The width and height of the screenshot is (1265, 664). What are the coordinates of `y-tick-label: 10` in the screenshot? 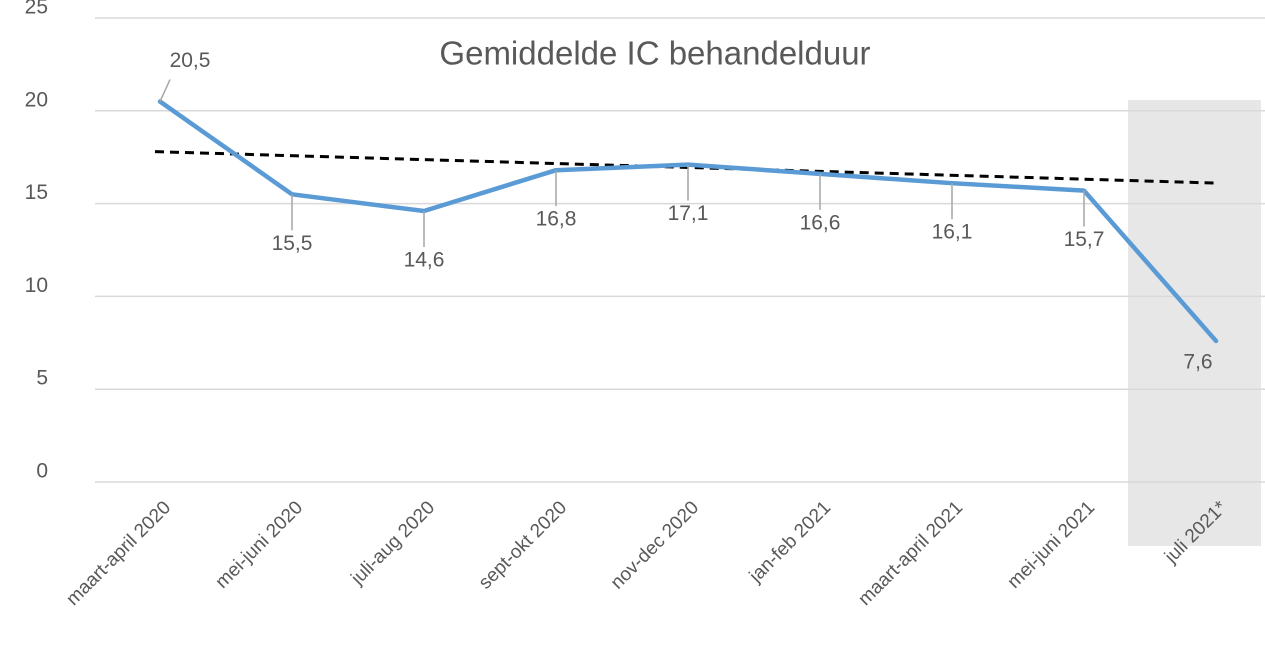 It's located at (36, 285).